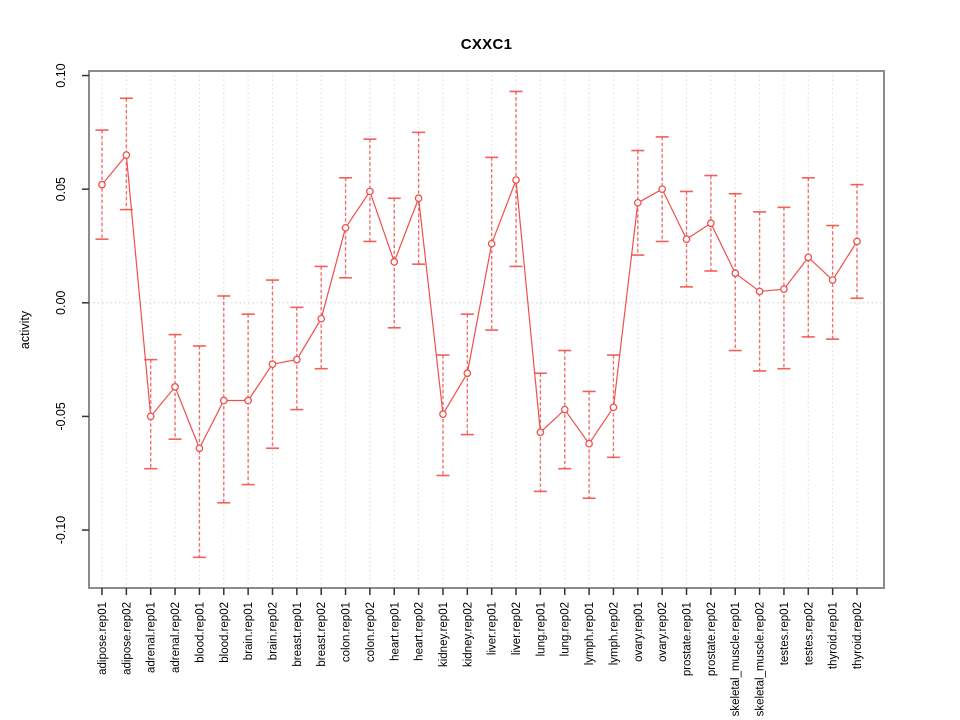  I want to click on x-tick-label: adipose.rep01, so click(103, 638).